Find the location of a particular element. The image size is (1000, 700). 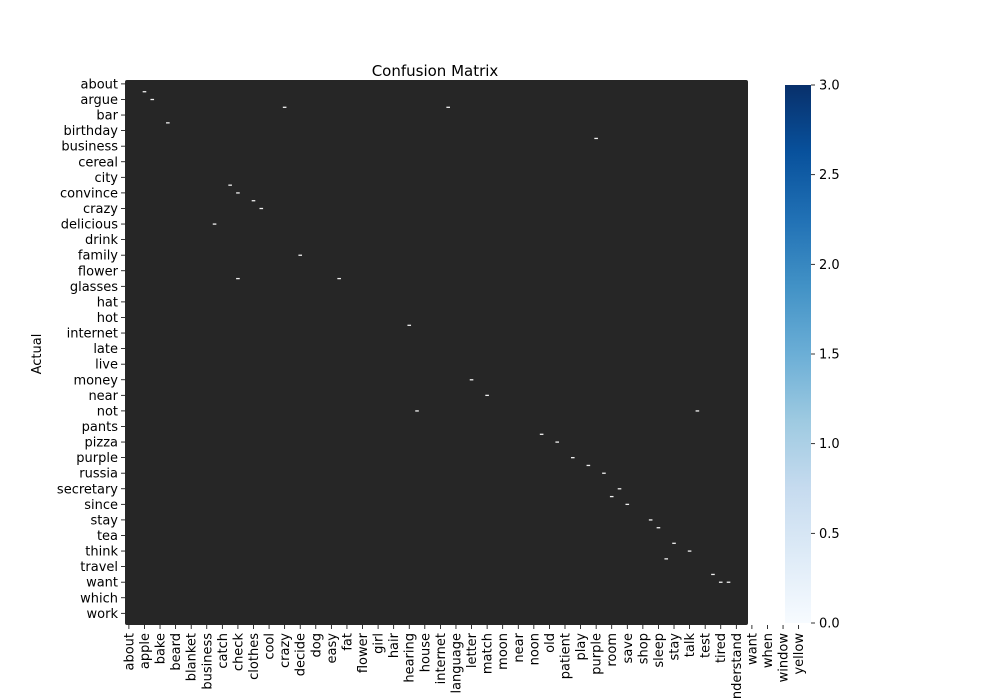

x-tick-label: beard is located at coordinates (176, 652).